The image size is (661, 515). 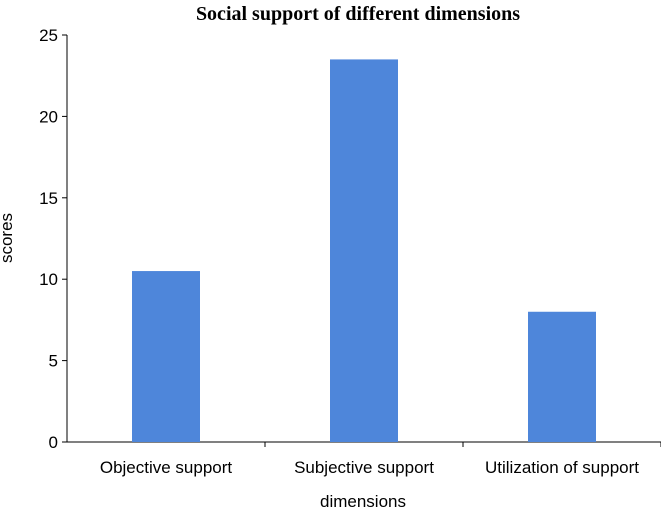 I want to click on y-tick-label: 0, so click(x=53, y=442).